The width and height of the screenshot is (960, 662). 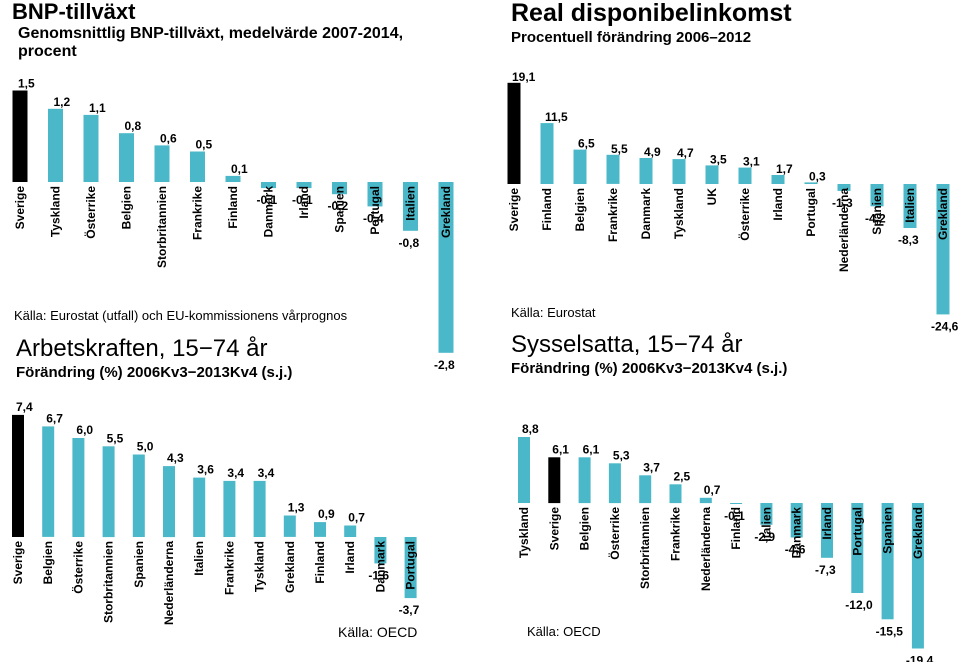 I want to click on value-label: -4,6, so click(x=795, y=550).